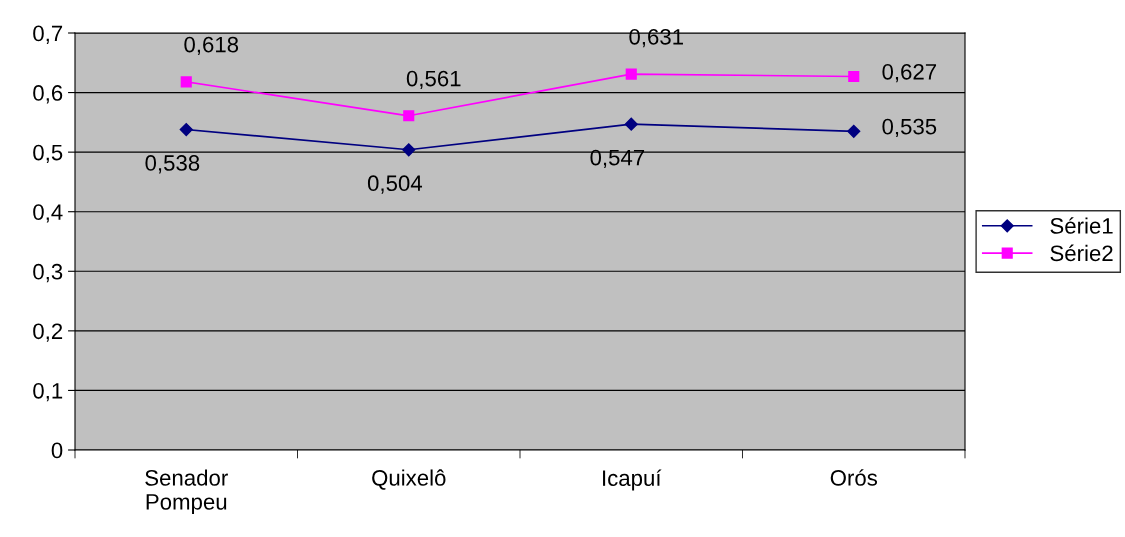  Describe the element at coordinates (909, 128) in the screenshot. I see `data-label: 0,535` at that location.